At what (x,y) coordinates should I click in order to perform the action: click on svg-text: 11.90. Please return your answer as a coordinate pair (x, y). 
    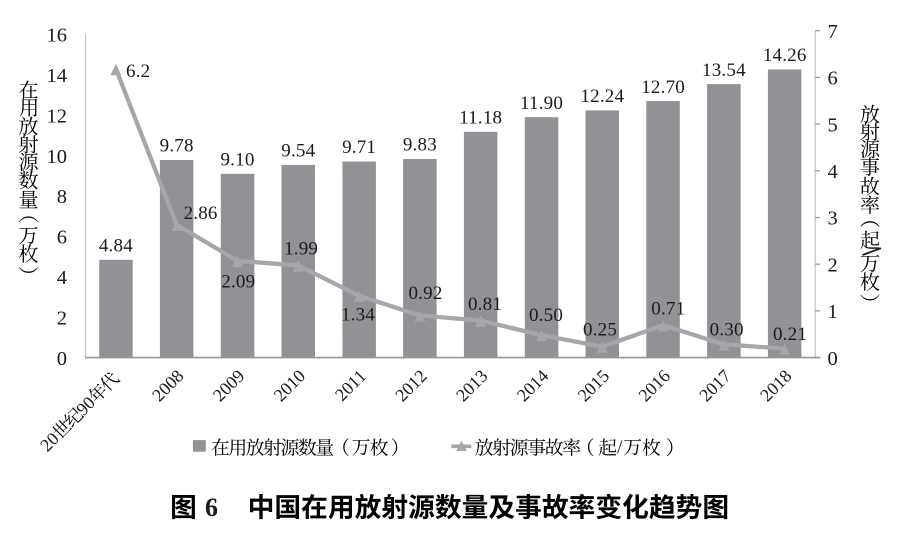
    Looking at the image, I should click on (541, 103).